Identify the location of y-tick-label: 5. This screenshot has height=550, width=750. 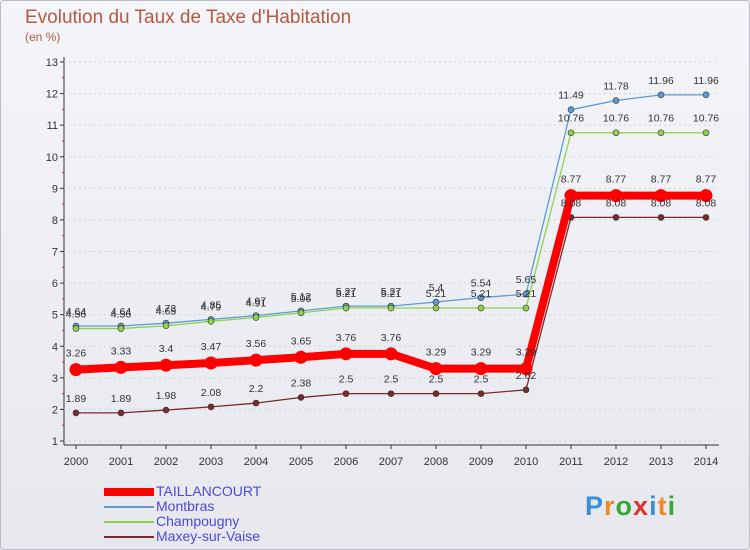
(55, 316).